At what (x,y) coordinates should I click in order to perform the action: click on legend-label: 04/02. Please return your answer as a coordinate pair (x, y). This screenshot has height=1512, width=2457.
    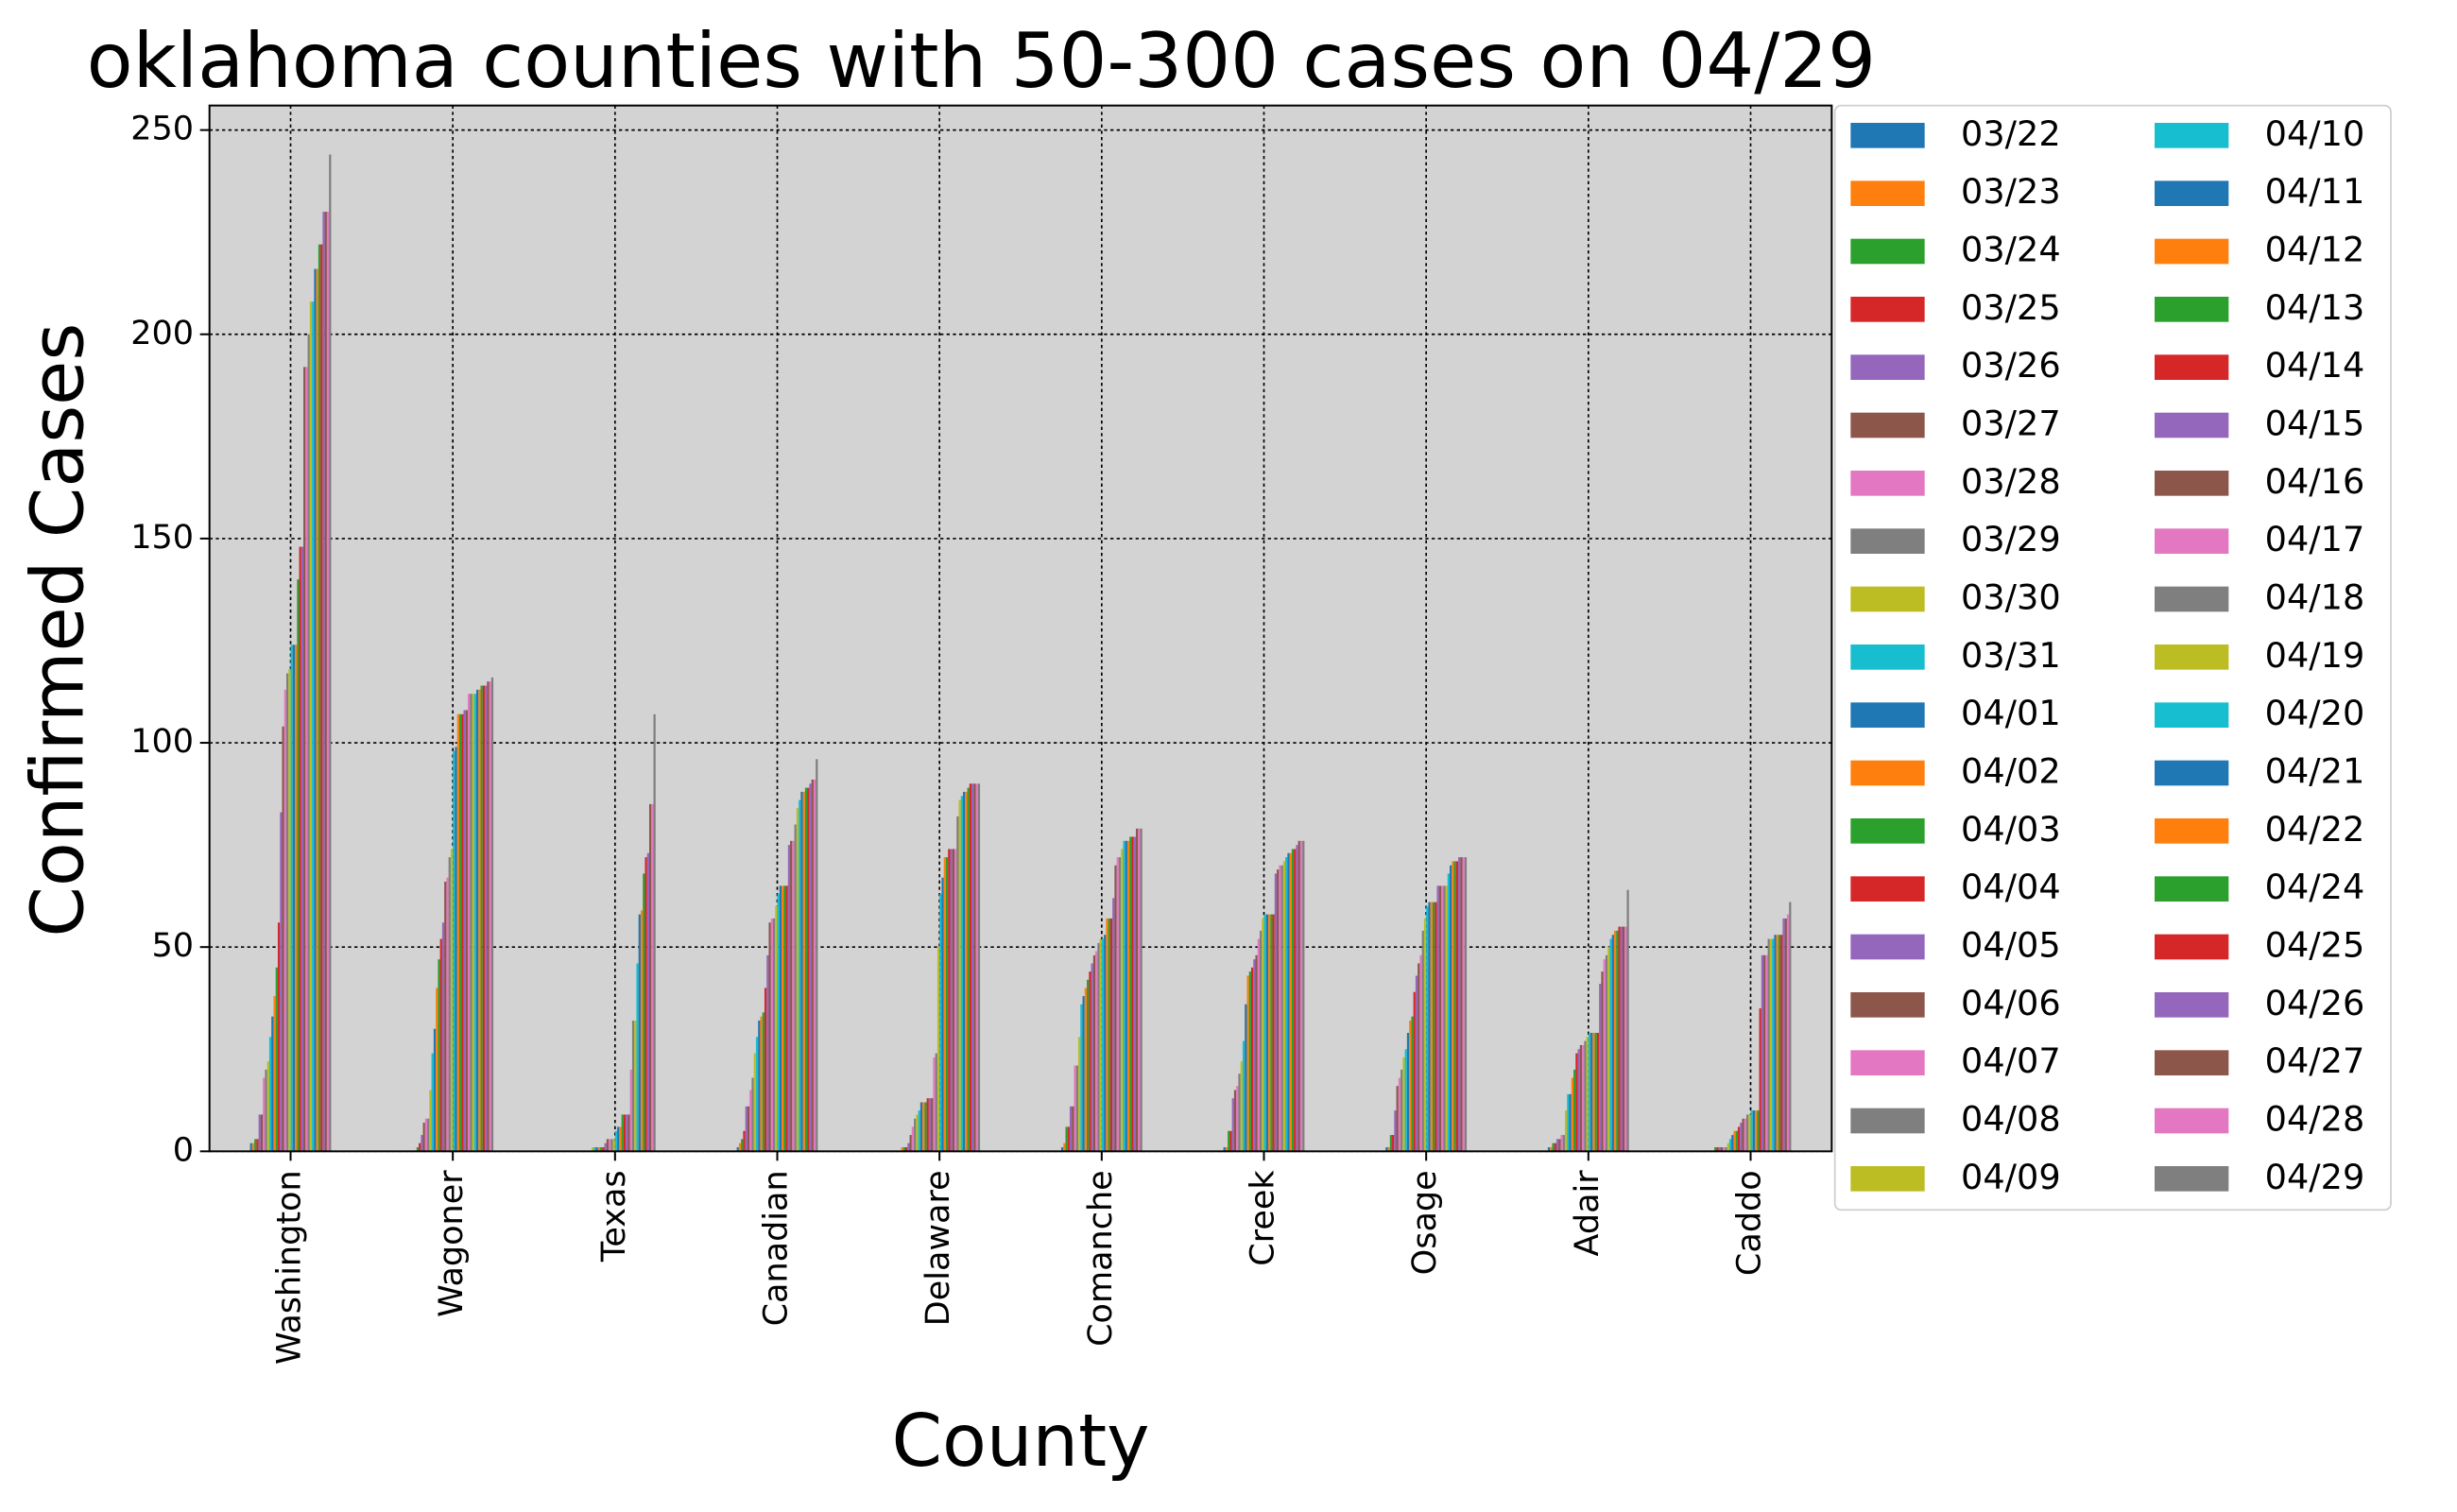
    Looking at the image, I should click on (2011, 771).